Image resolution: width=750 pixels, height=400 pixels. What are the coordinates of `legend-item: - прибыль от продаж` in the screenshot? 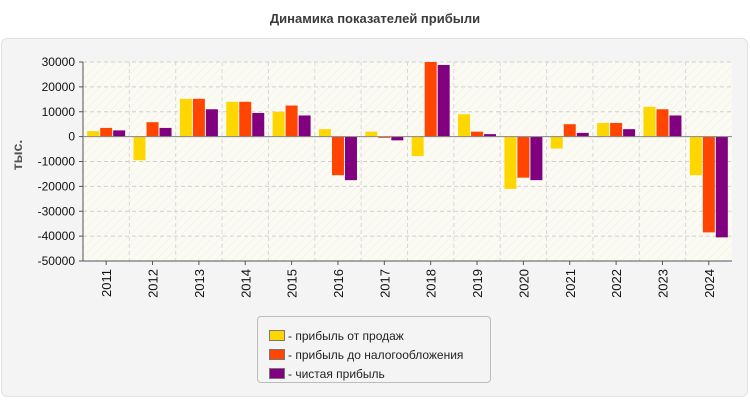 It's located at (374, 335).